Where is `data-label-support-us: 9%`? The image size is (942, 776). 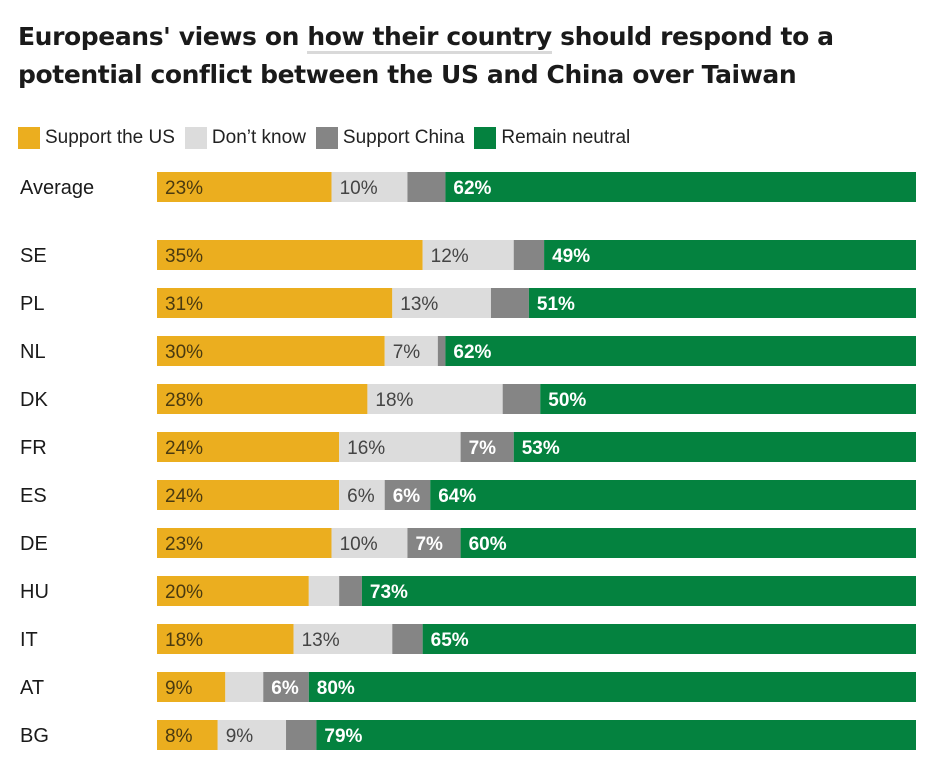
data-label-support-us: 9% is located at coordinates (179, 688).